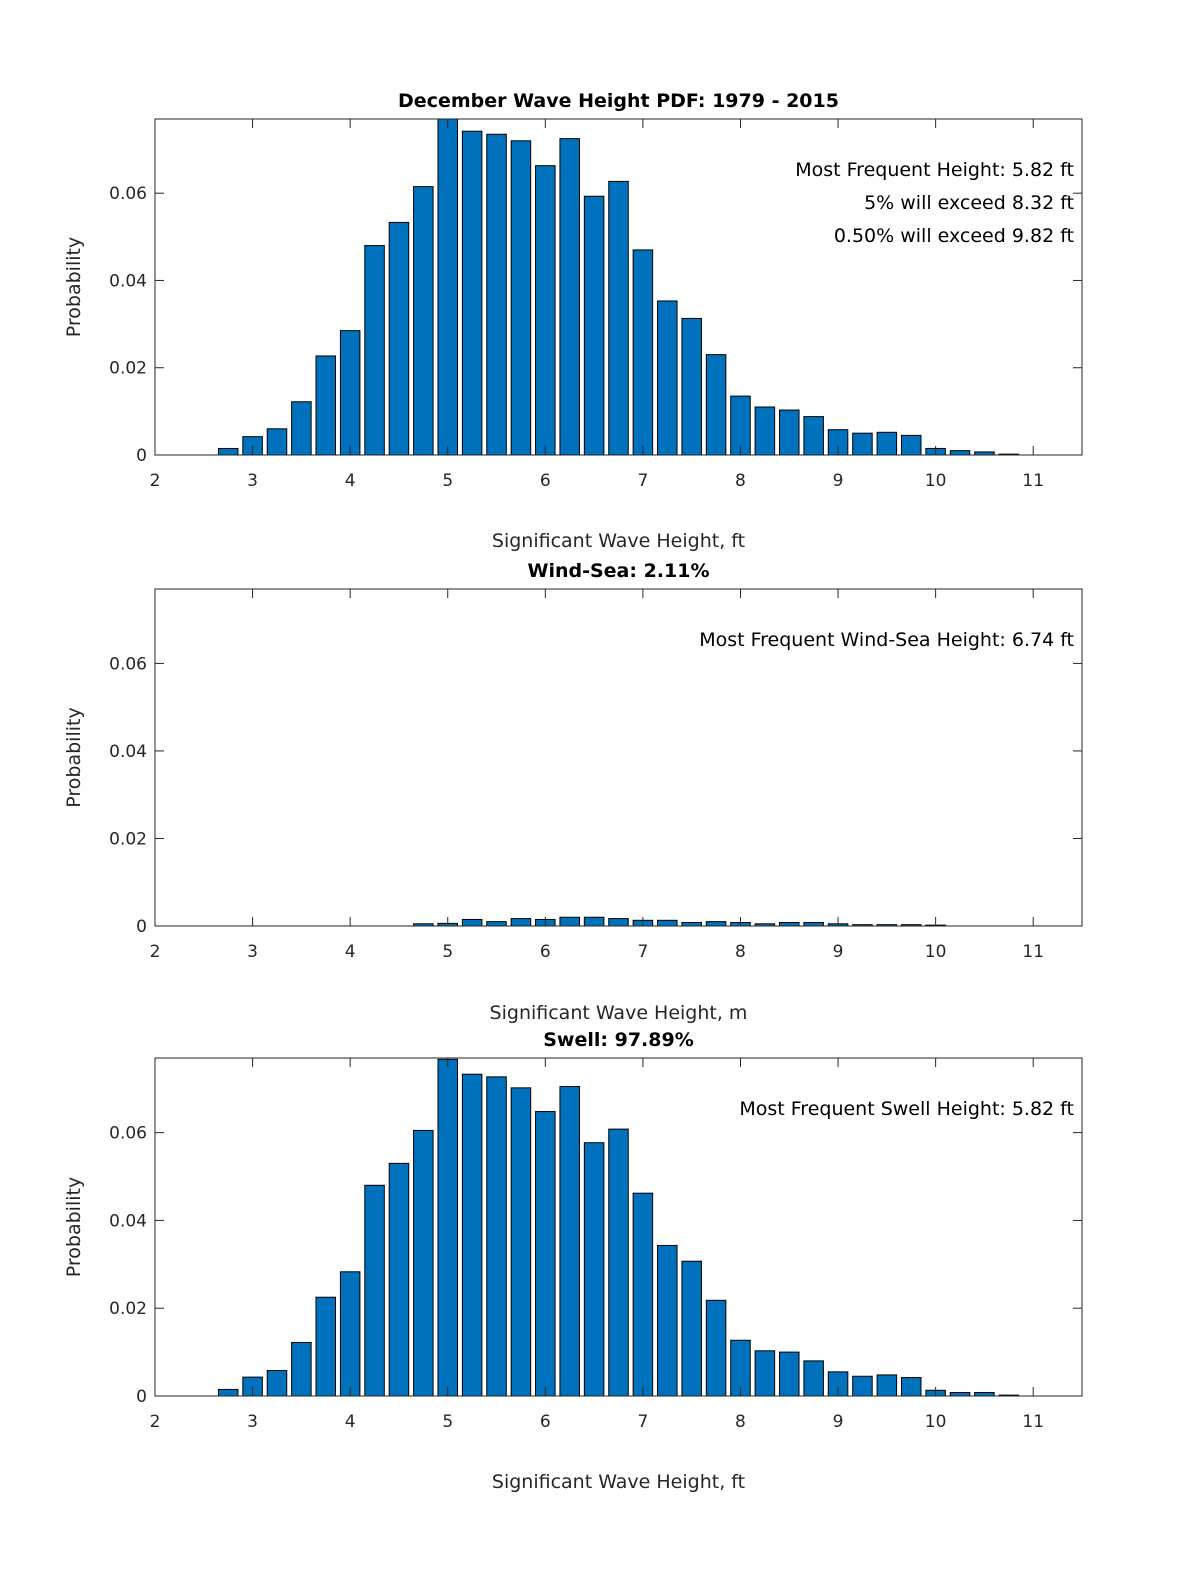  I want to click on x-axis-label: Significant Wave Height, ft, so click(618, 541).